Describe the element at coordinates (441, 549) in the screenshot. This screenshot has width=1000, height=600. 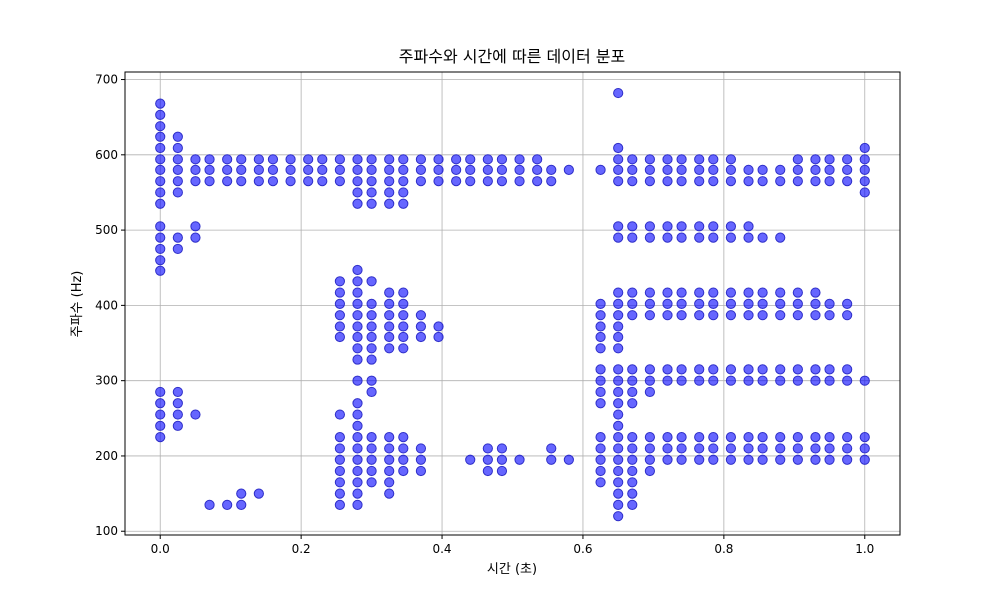
I see `x-tick-label: 0.4` at that location.